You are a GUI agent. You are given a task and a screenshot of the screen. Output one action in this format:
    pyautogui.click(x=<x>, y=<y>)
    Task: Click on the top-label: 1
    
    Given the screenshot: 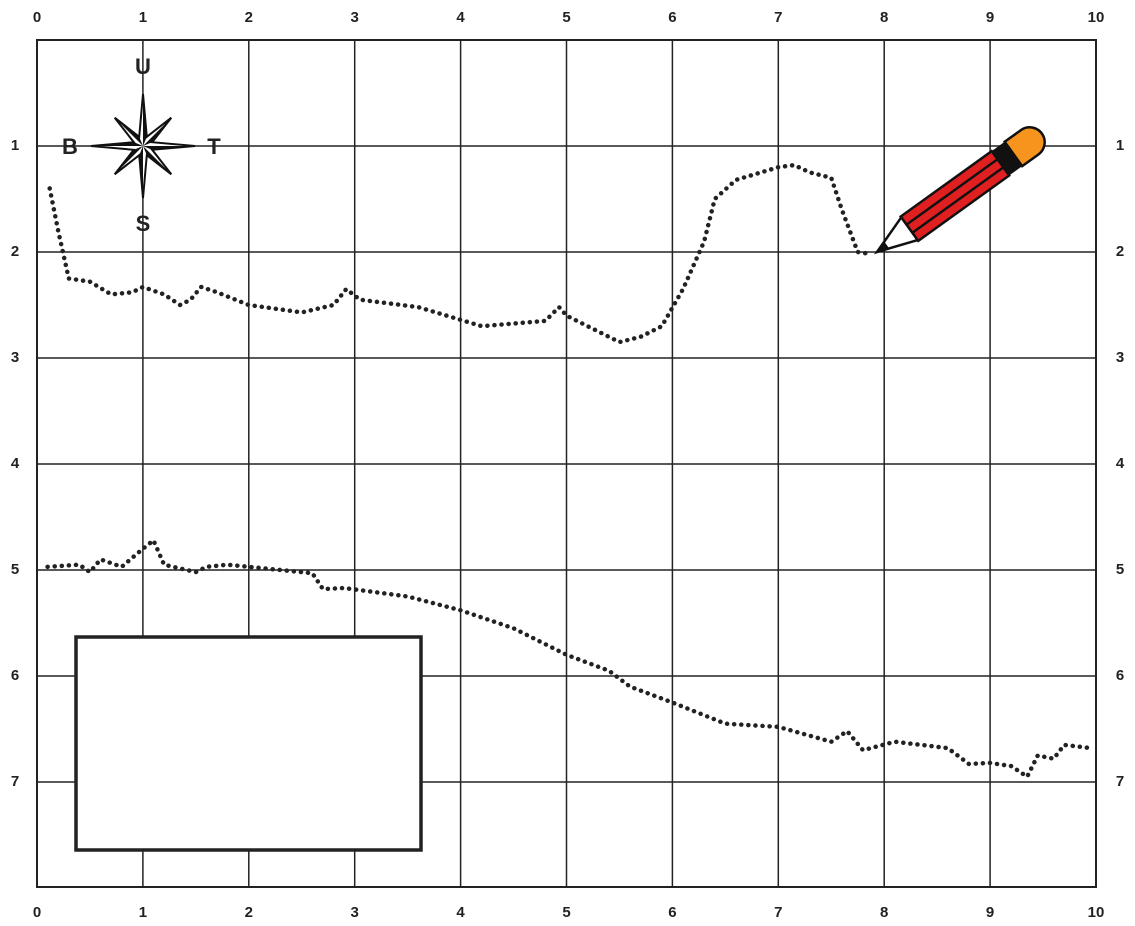 What is the action you would take?
    pyautogui.click(x=143, y=17)
    